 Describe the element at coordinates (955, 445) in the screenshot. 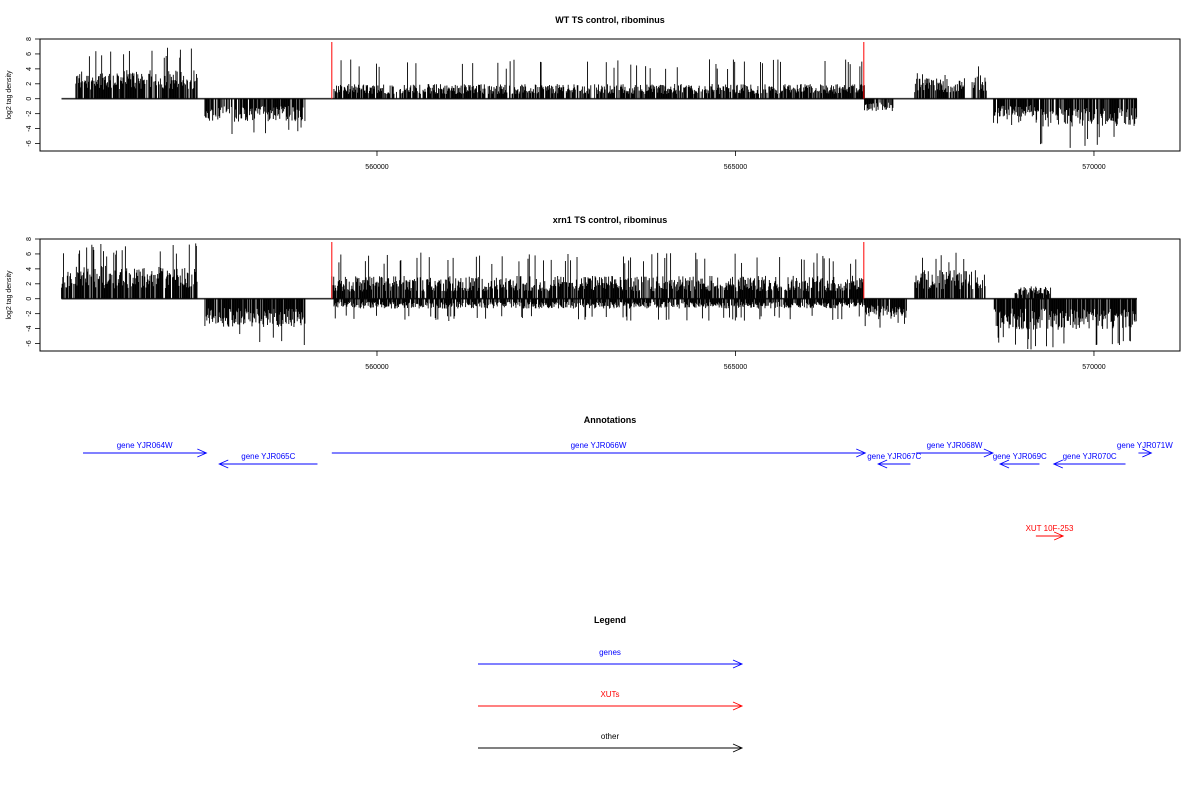

I see `annotation-label: gene YJR068W` at that location.